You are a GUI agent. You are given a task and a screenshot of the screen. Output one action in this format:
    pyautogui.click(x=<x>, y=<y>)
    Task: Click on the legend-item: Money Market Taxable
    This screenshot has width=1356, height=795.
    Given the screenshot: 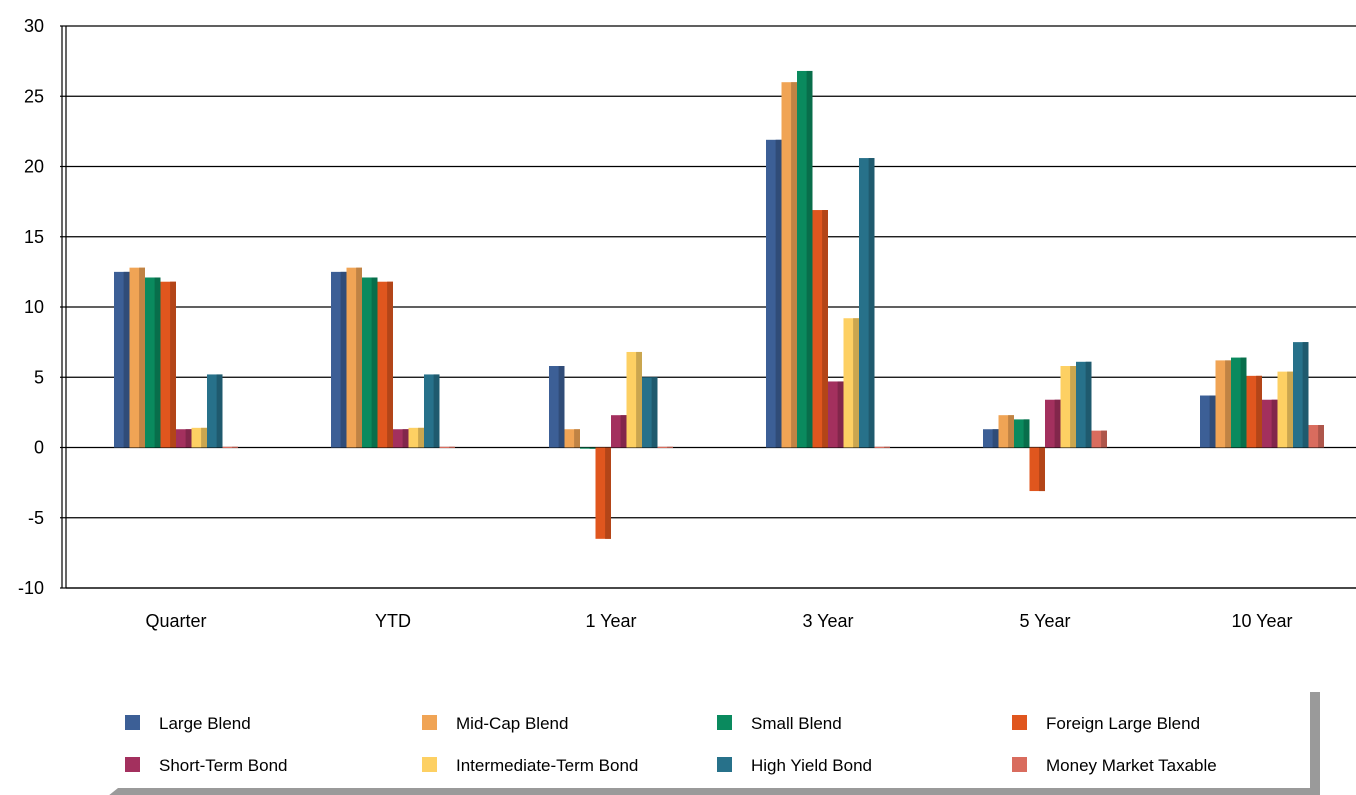 What is the action you would take?
    pyautogui.click(x=1114, y=765)
    